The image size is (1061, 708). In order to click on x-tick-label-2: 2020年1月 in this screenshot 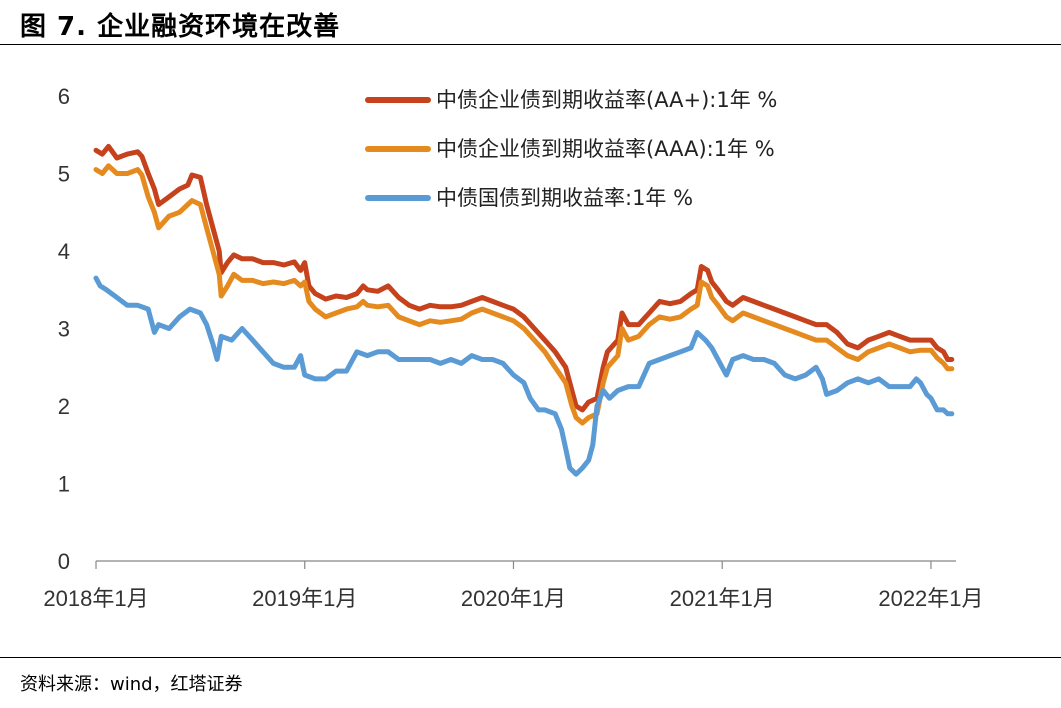, I will do `click(513, 598)`.